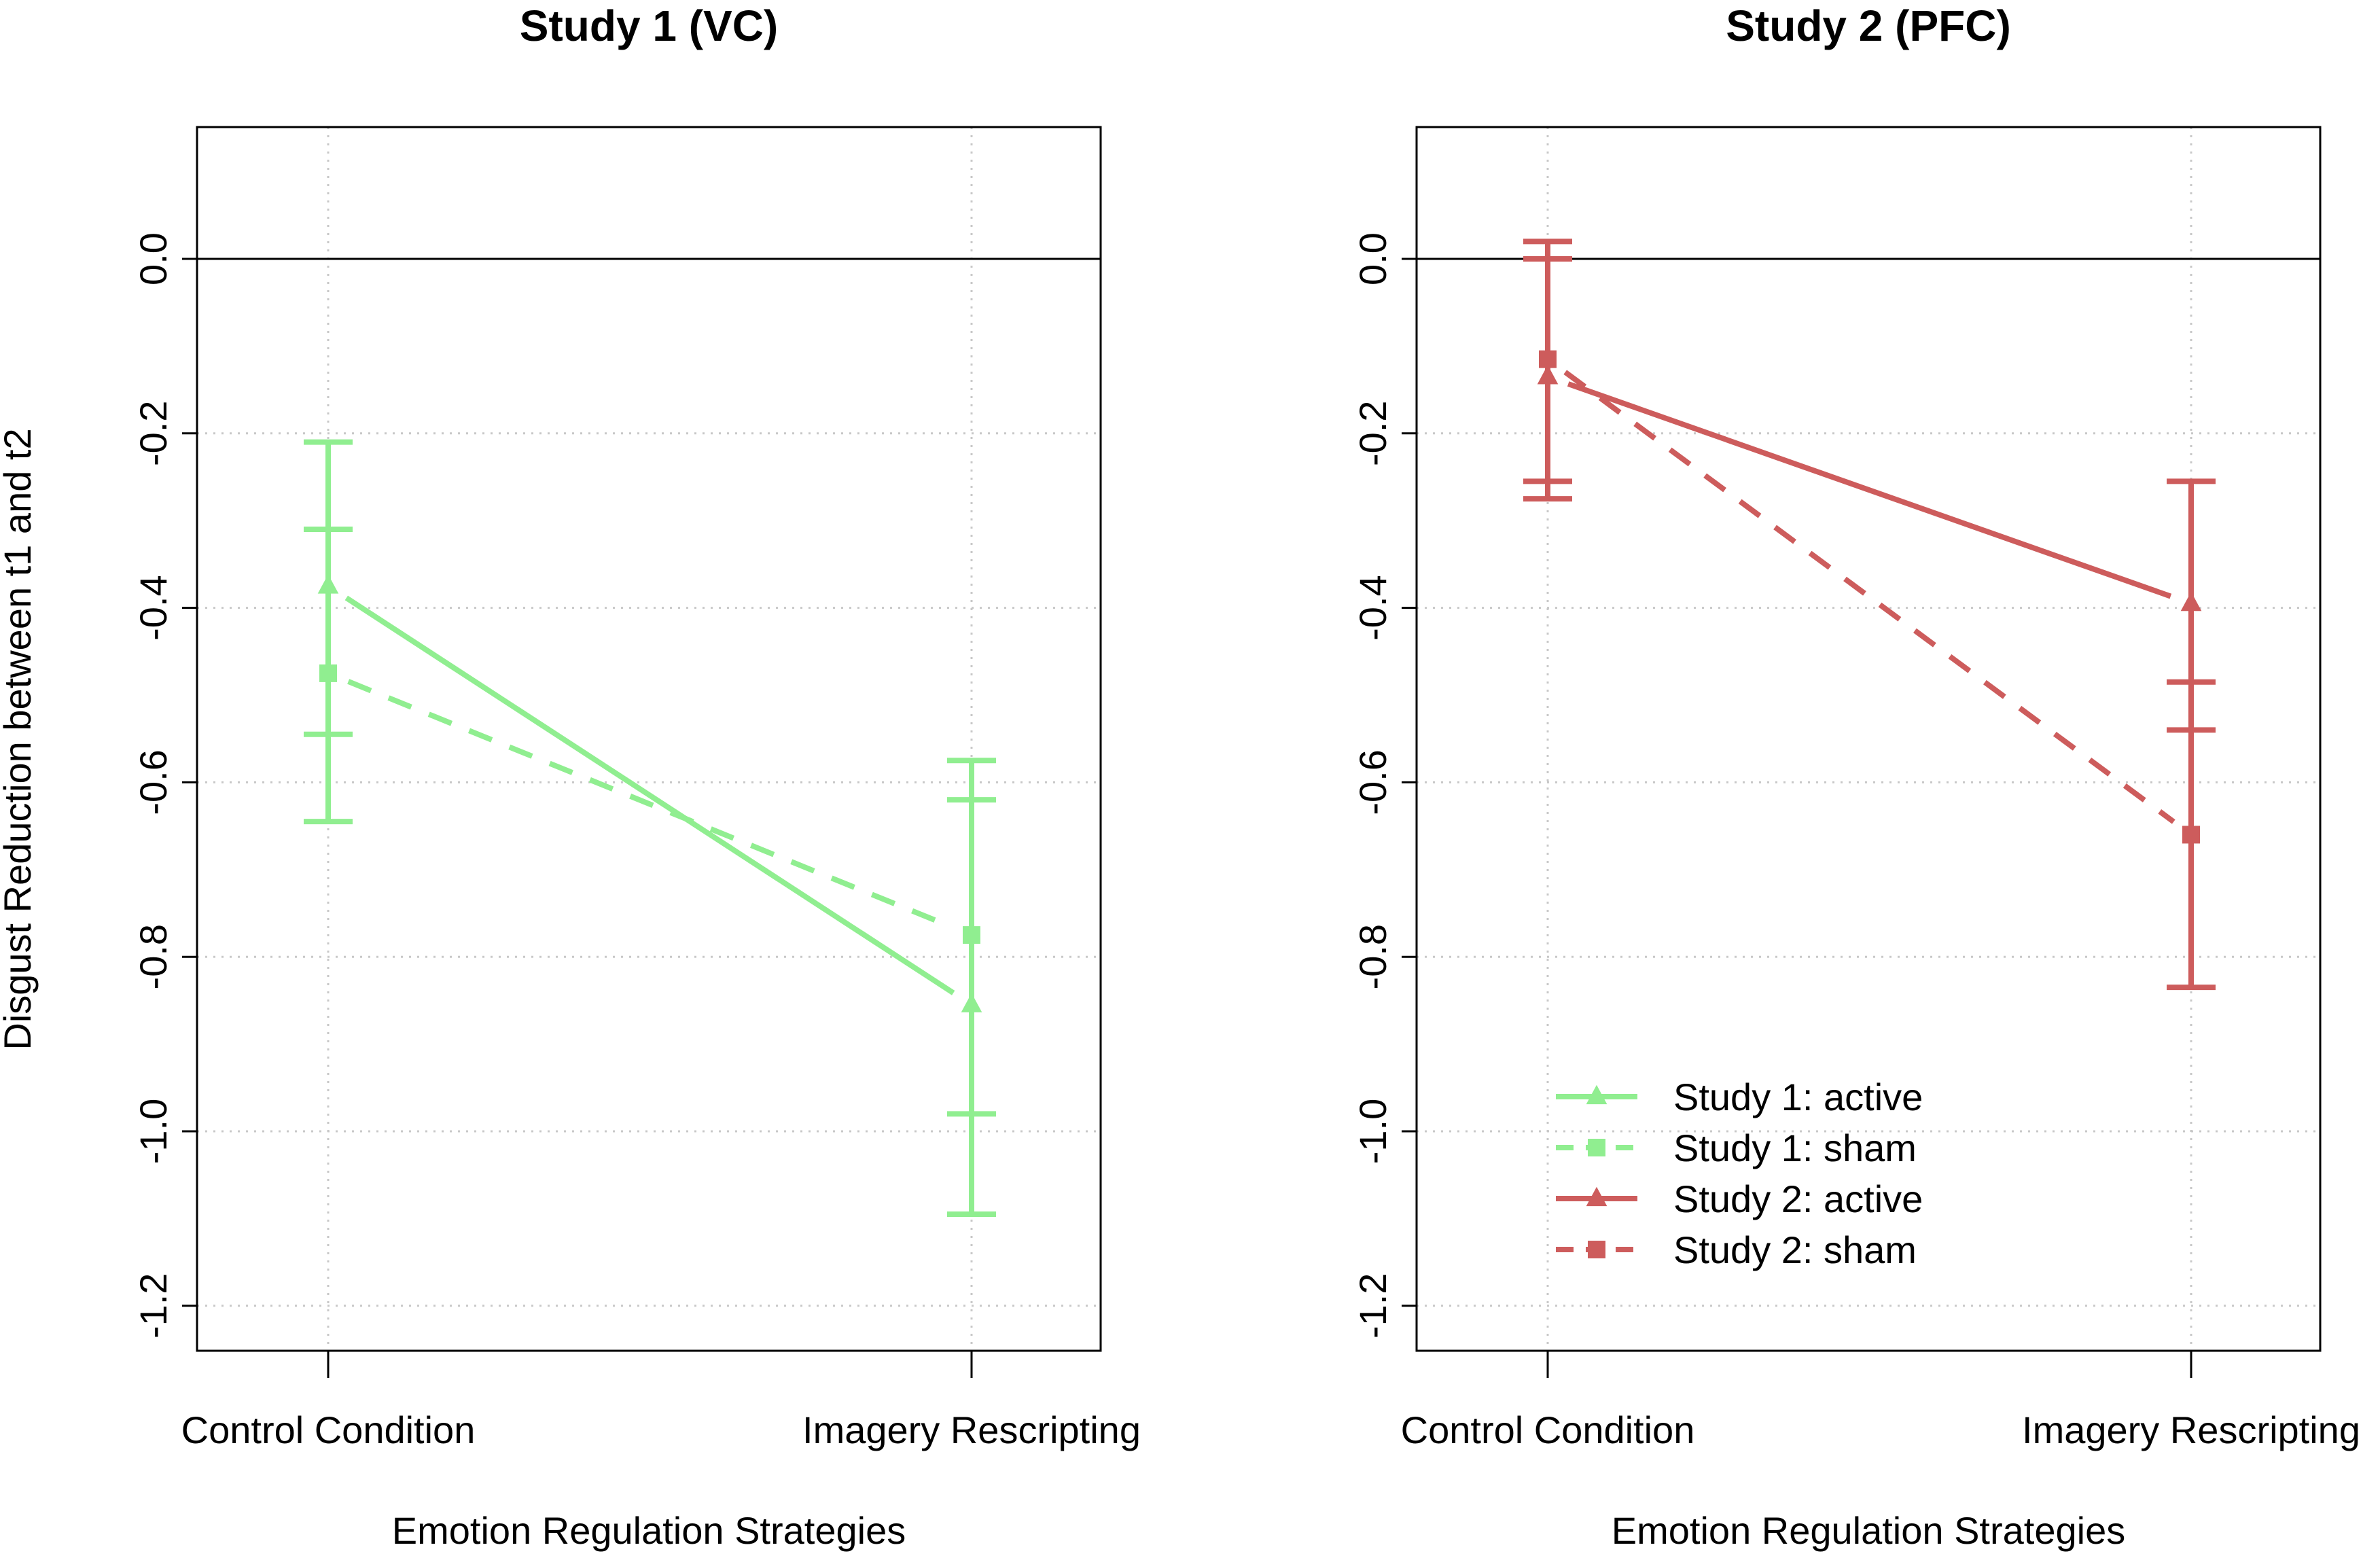  I want to click on series-study-1-sham, so click(650, 822).